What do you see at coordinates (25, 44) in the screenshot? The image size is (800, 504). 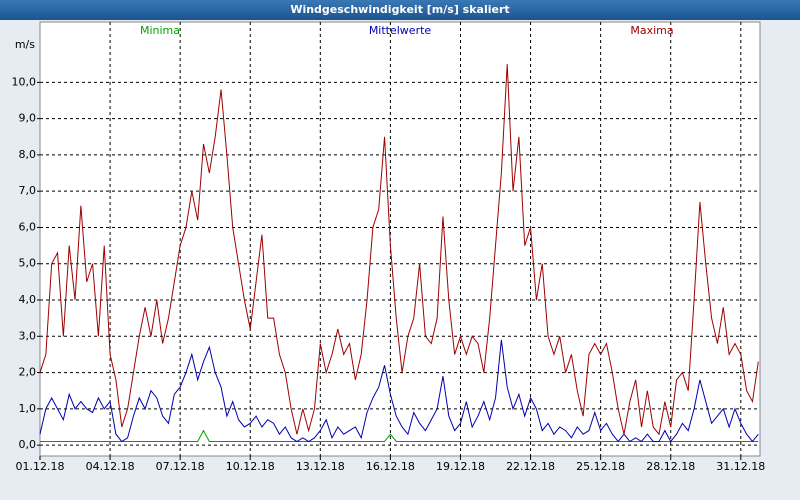 I see `y-axis-label: m/s` at bounding box center [25, 44].